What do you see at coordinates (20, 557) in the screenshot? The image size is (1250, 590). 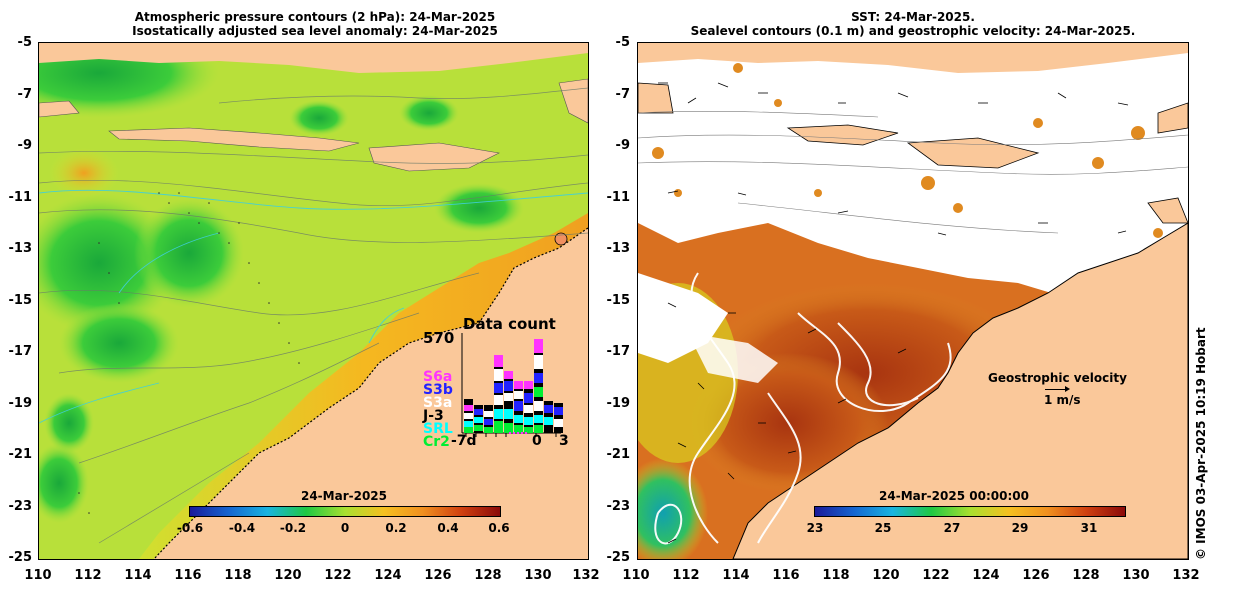 I see `left-y-tick: -25` at bounding box center [20, 557].